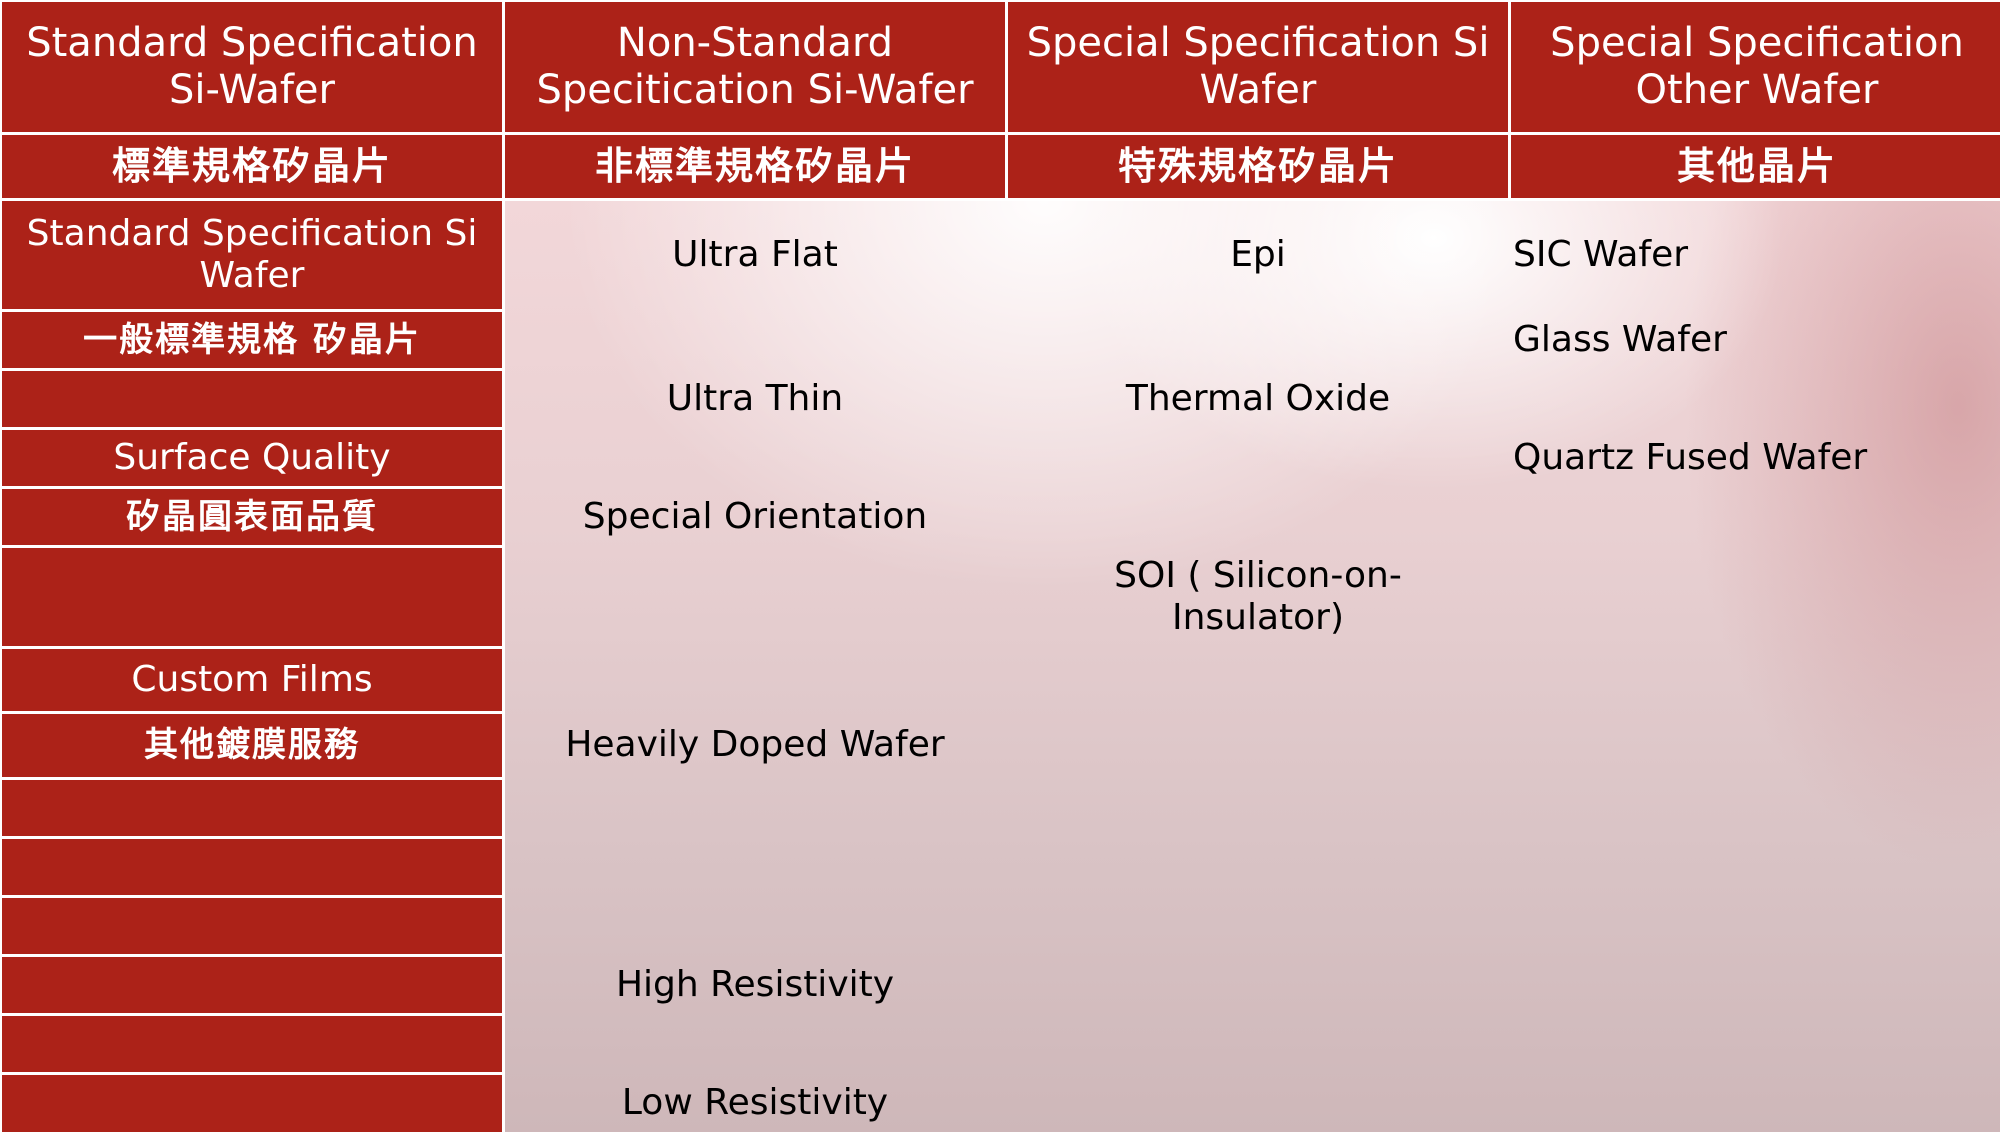 The image size is (2000, 1138). I want to click on header-special-si-zh: 特殊規格矽晶片, so click(1258, 166).